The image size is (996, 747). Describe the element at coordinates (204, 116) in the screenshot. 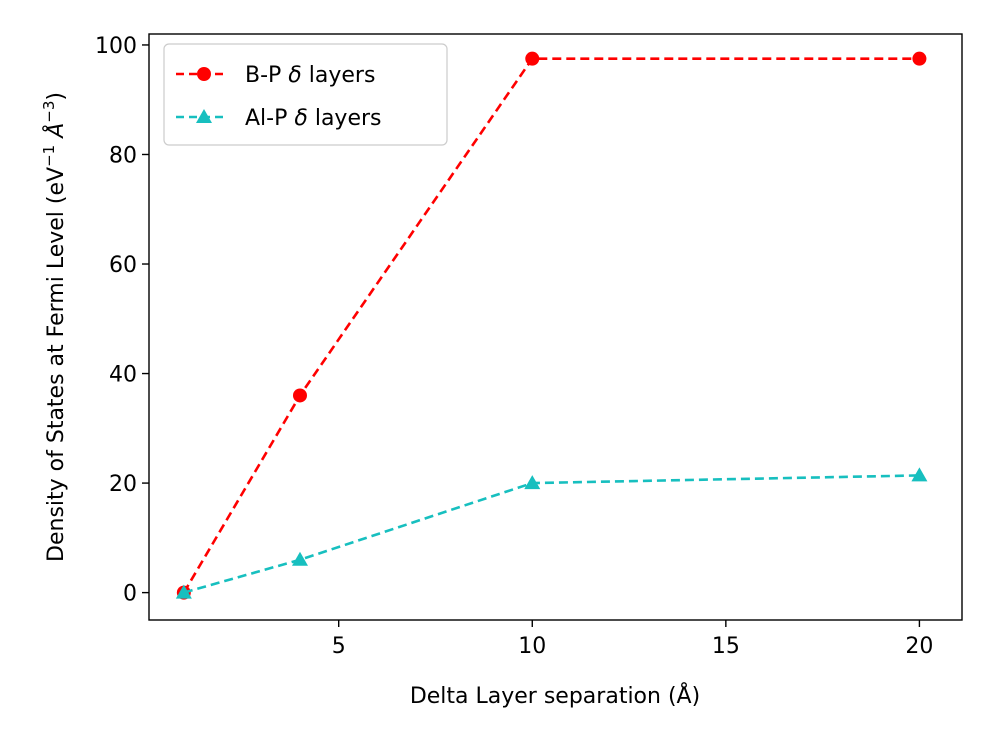

I see `legend-marker-alp` at that location.